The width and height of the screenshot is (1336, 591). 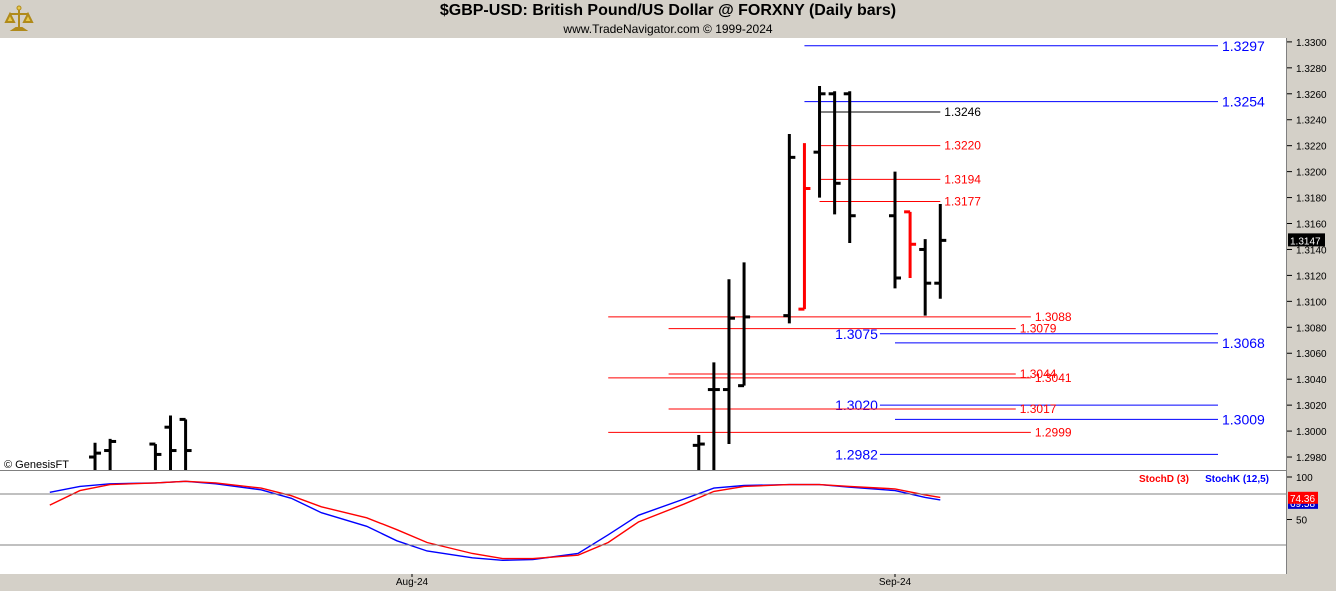 What do you see at coordinates (495, 520) in the screenshot?
I see `stoch-series-line` at bounding box center [495, 520].